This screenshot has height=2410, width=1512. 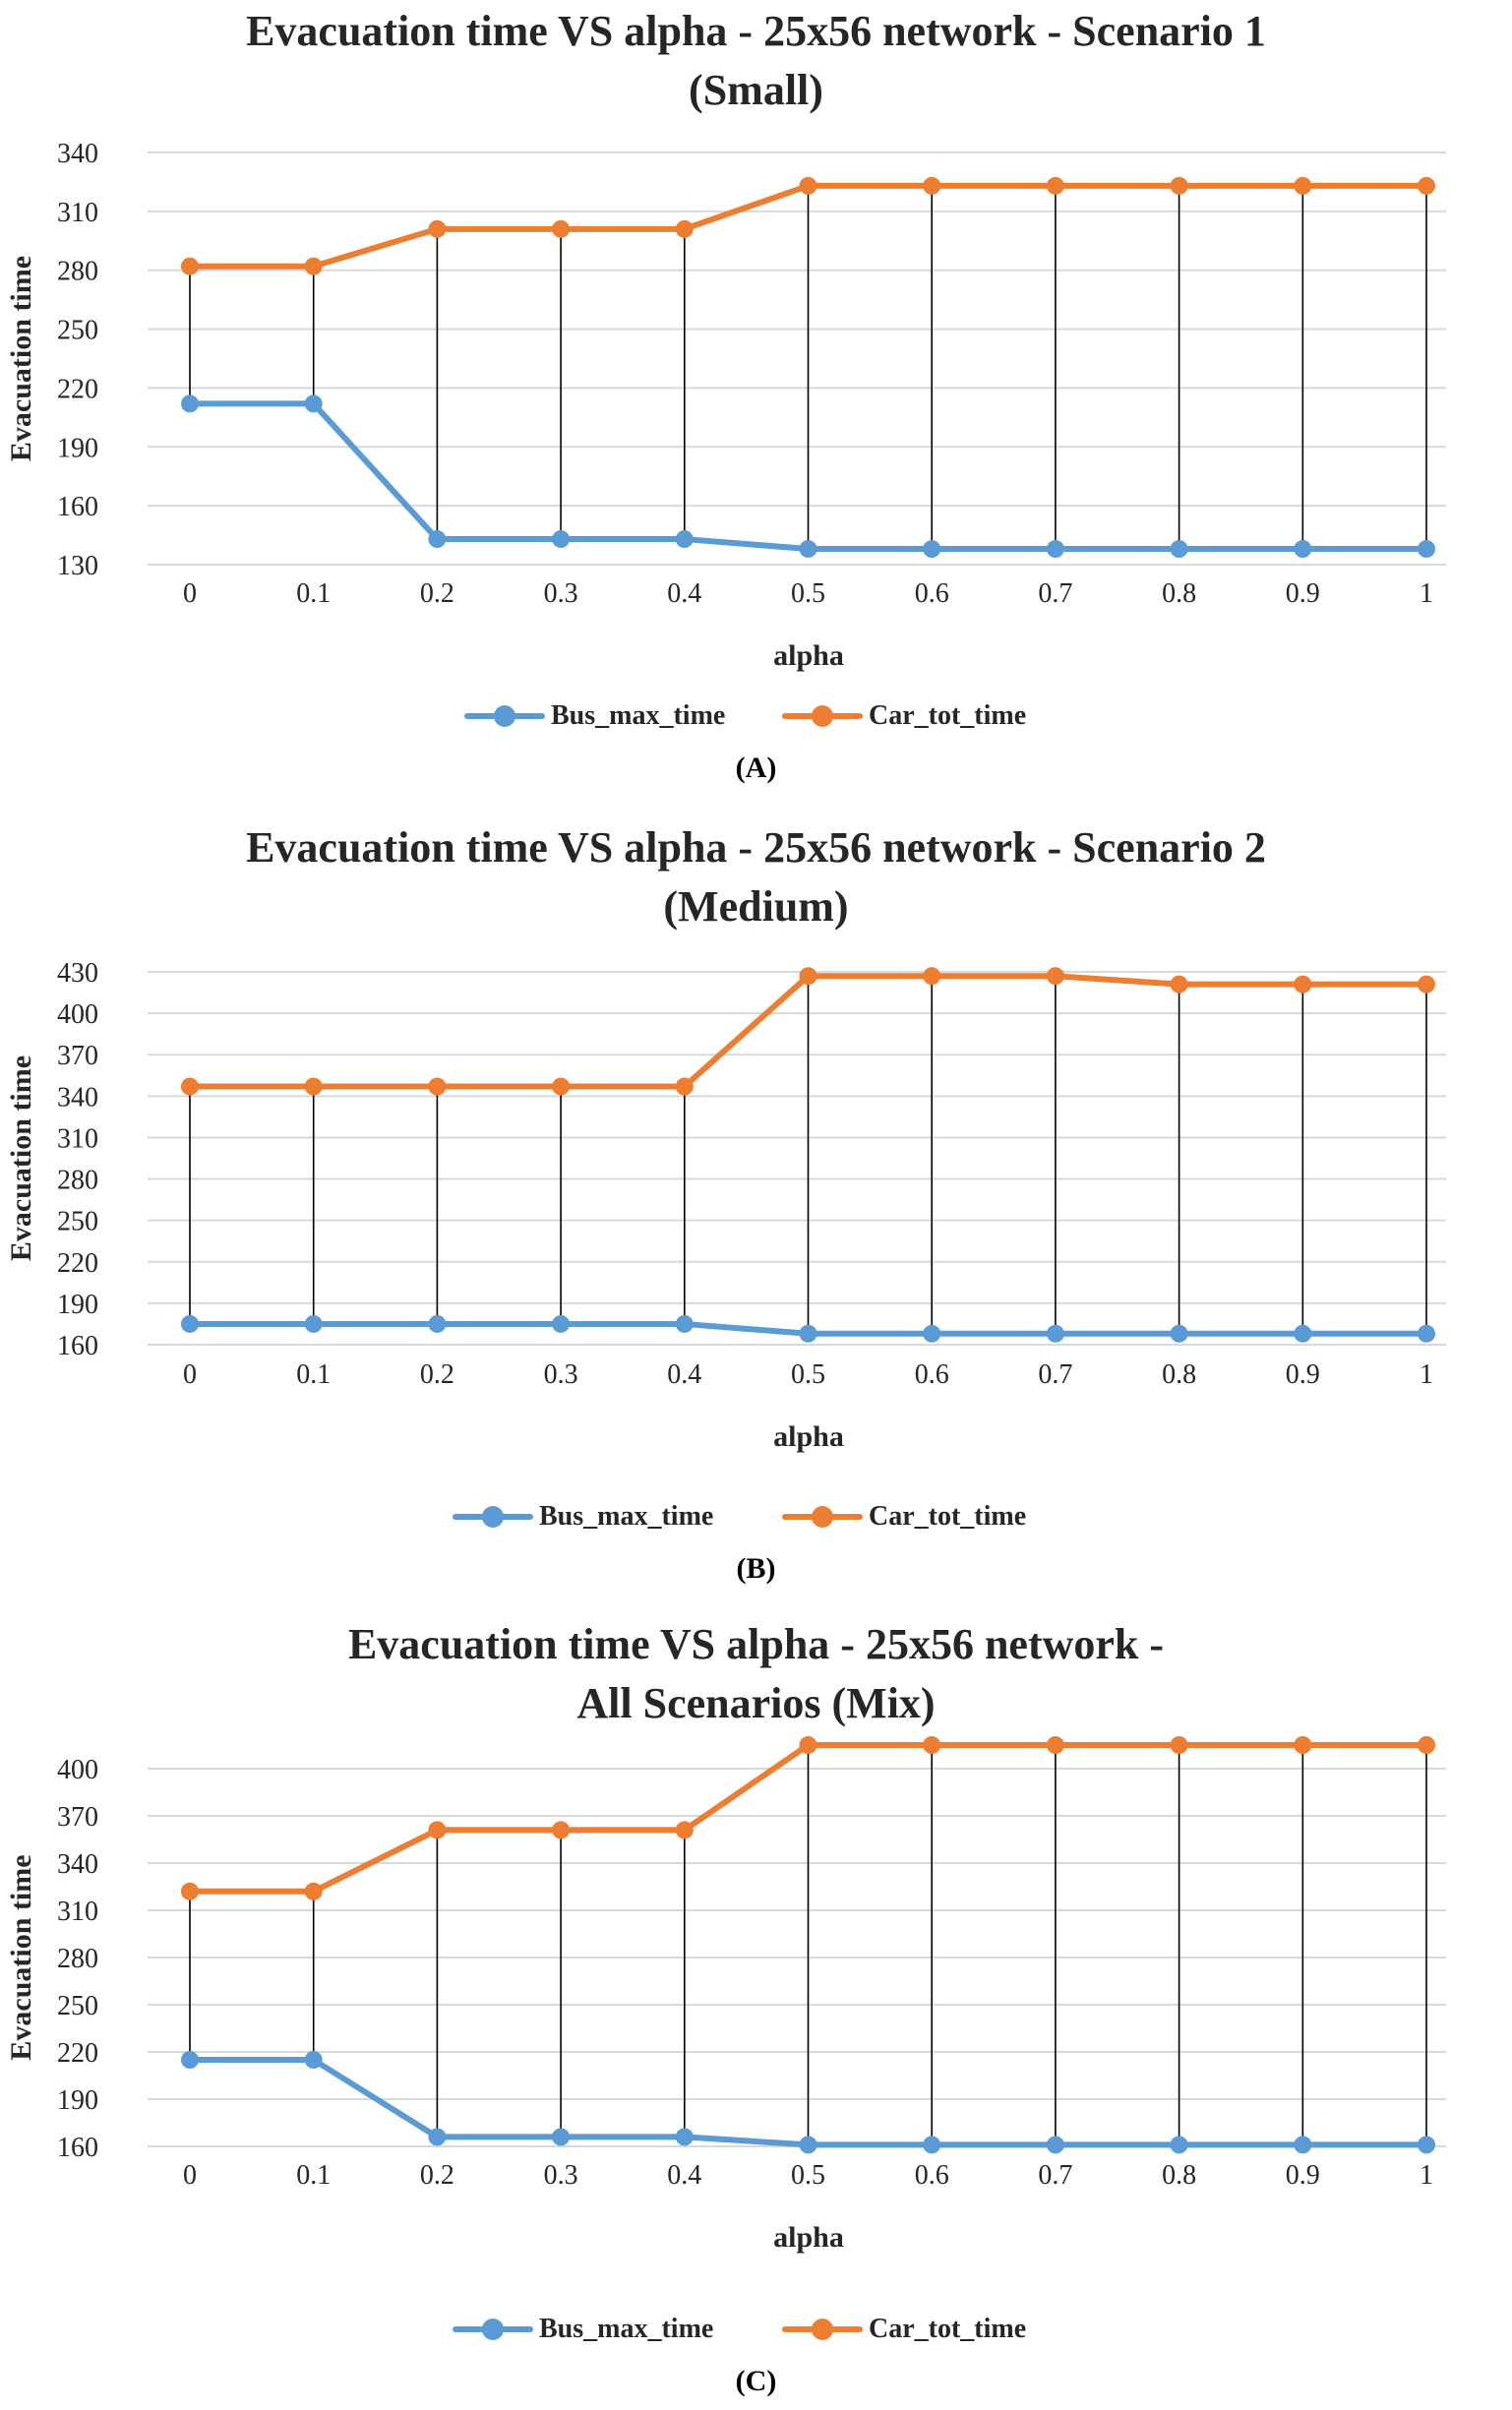 I want to click on x-tick-label: 0.5, so click(x=808, y=593).